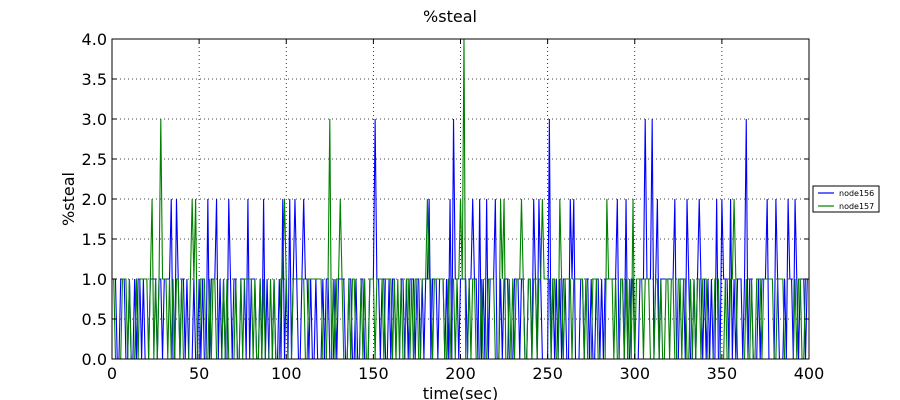  I want to click on y-tick-label: 0.5, so click(94, 319).